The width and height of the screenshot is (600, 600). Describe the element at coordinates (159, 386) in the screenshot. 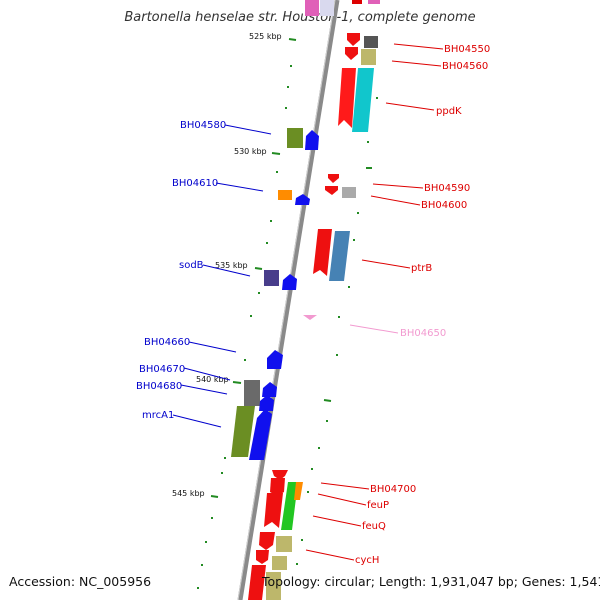

I see `gene-label-bh04680: BH04680` at that location.